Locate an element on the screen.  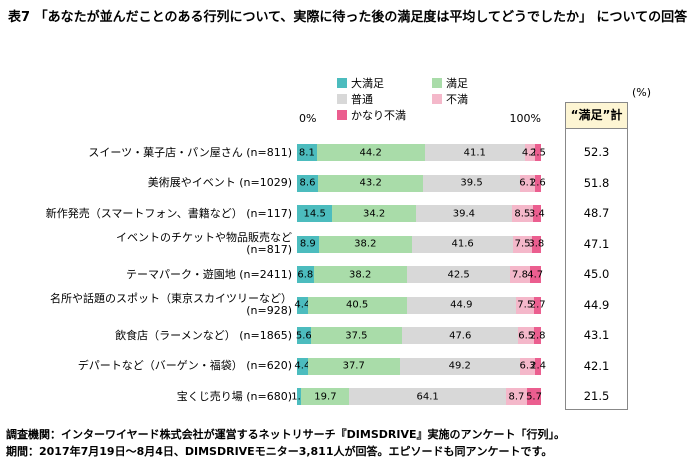
segment-value: 6.3 is located at coordinates (527, 366).